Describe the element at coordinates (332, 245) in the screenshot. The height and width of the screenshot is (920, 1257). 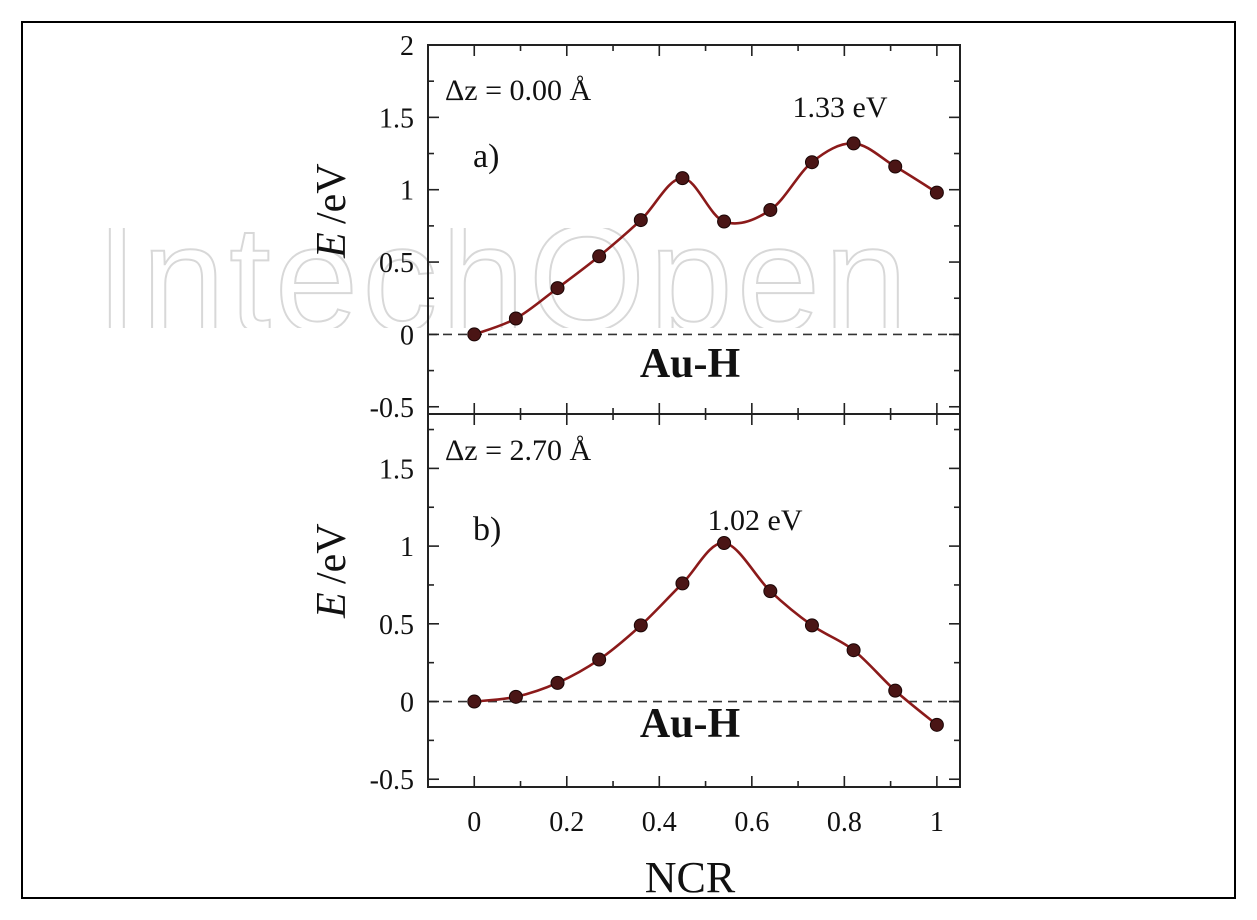
I see `panel-a-ylabel-symbol: E` at that location.